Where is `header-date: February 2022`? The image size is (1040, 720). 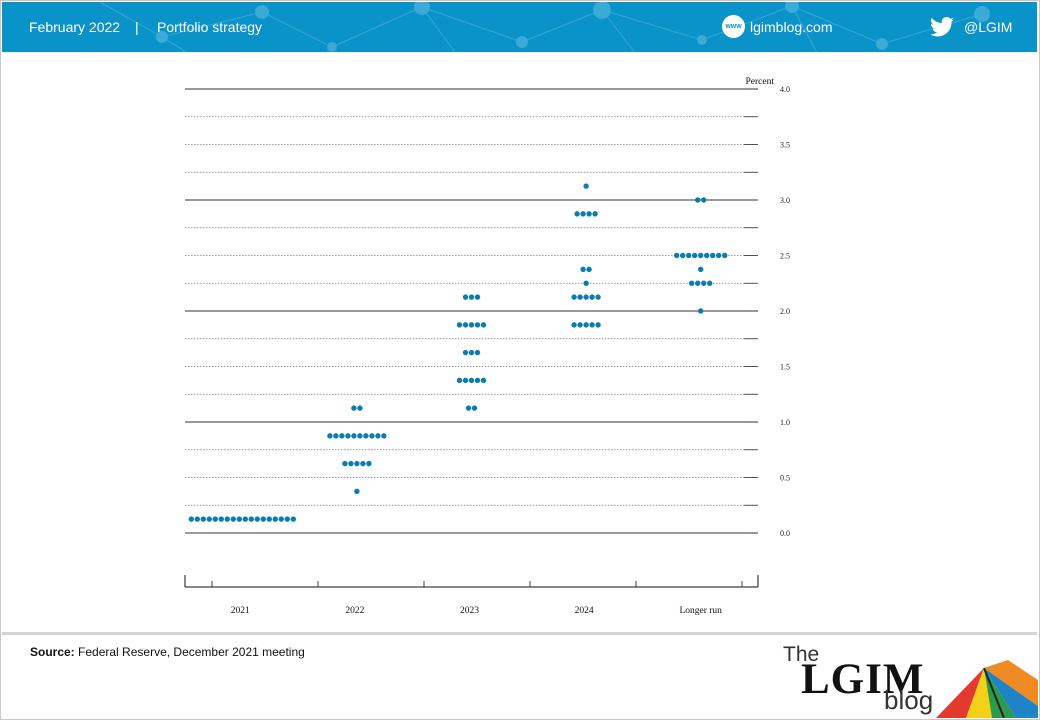 header-date: February 2022 is located at coordinates (75, 27).